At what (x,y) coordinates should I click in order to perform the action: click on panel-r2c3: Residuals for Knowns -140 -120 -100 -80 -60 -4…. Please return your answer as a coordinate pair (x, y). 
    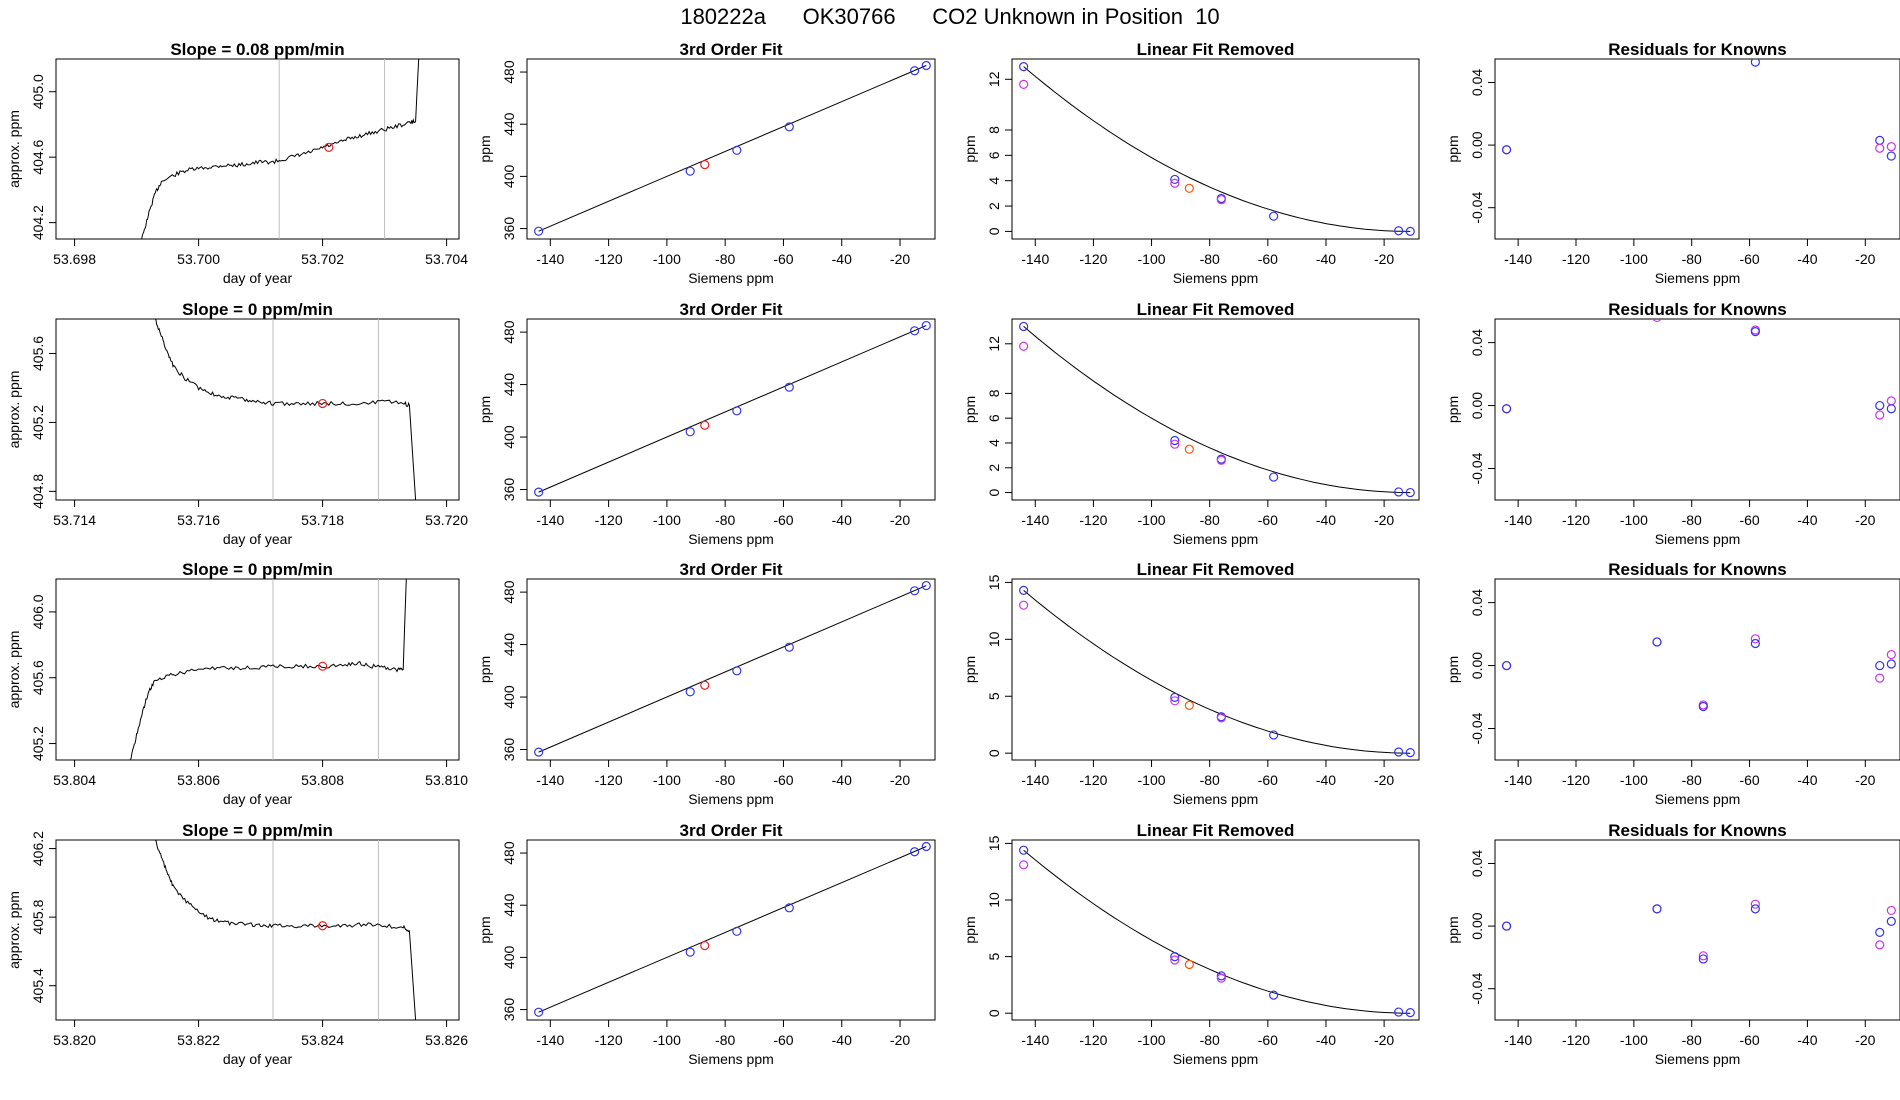
    Looking at the image, I should click on (1672, 683).